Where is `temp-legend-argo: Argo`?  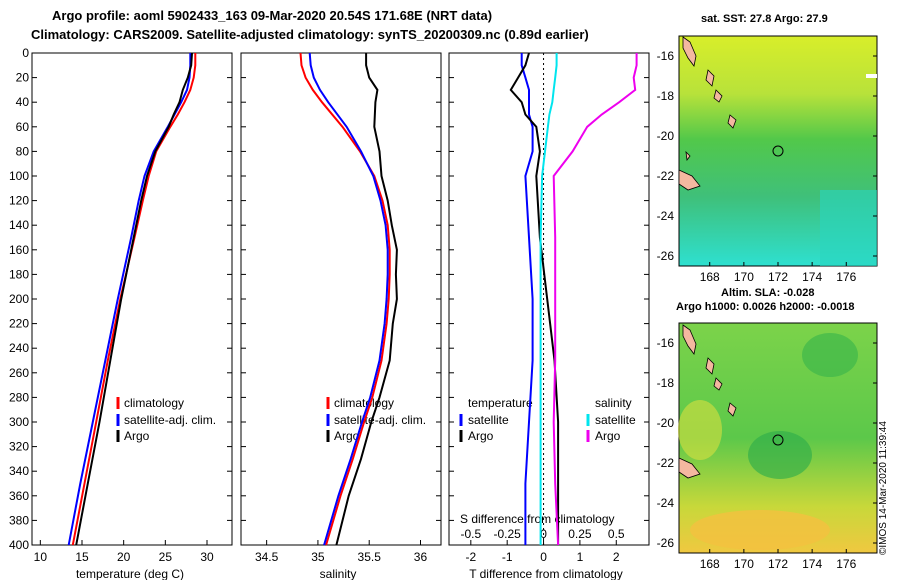
temp-legend-argo: Argo is located at coordinates (137, 436).